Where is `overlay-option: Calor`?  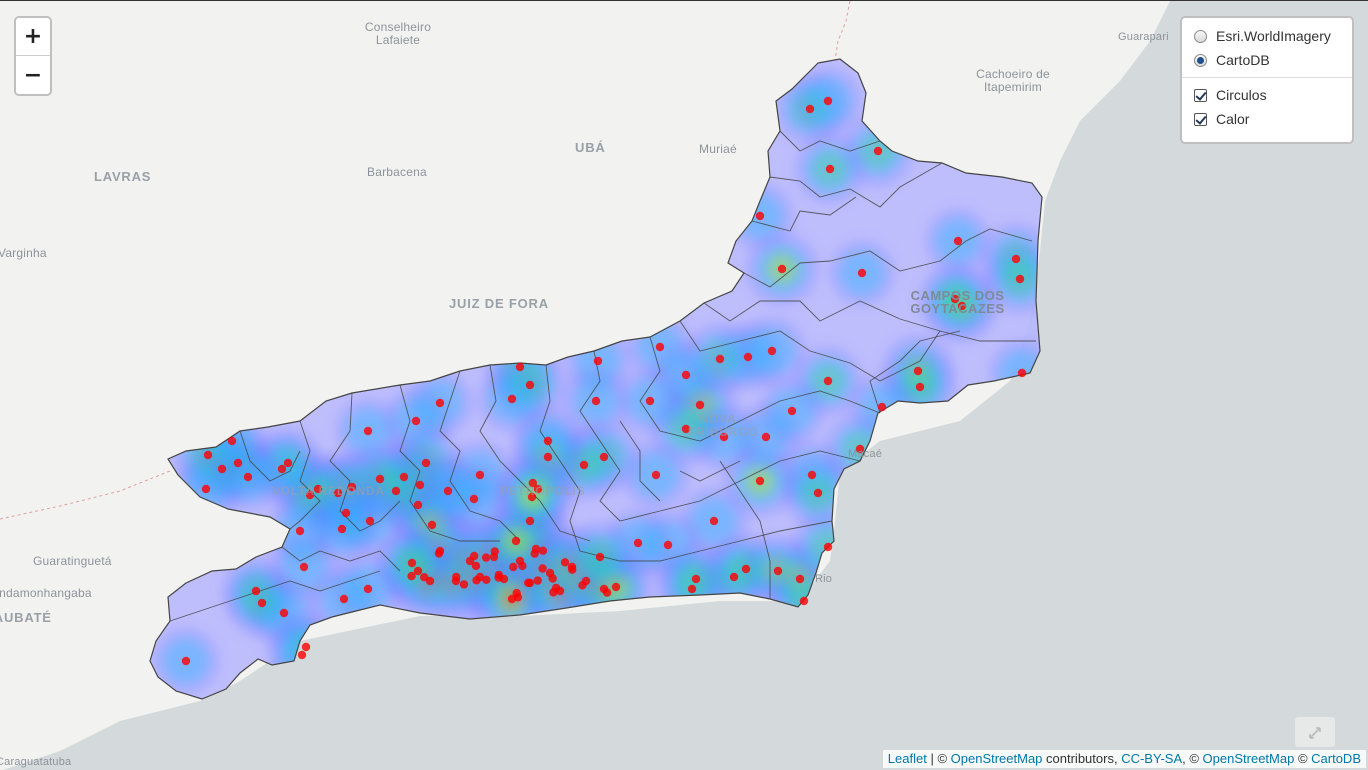
overlay-option: Calor is located at coordinates (1268, 119).